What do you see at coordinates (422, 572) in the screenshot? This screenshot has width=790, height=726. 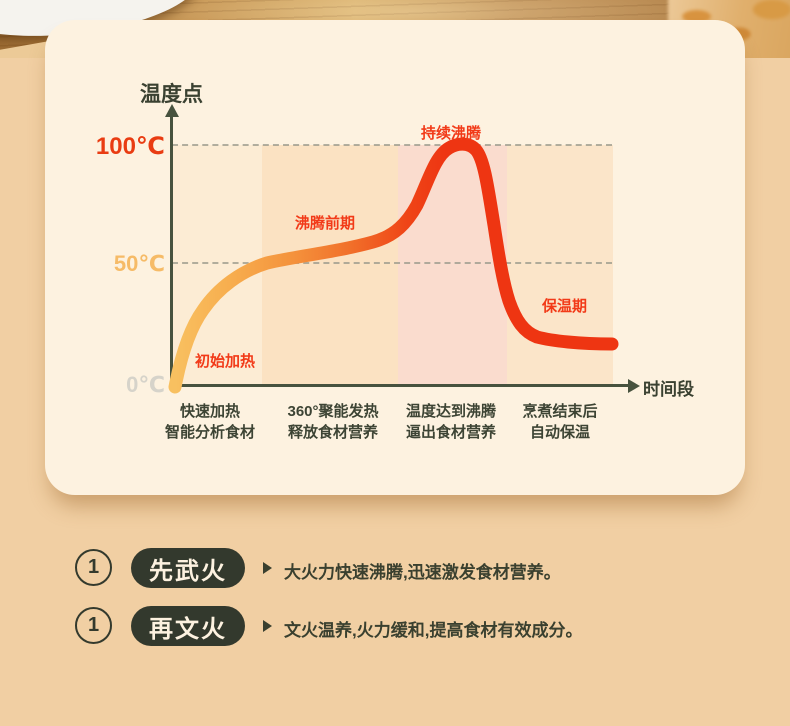 I see `step-1-description: 大火力快速沸腾,迅速激发食材营养。` at bounding box center [422, 572].